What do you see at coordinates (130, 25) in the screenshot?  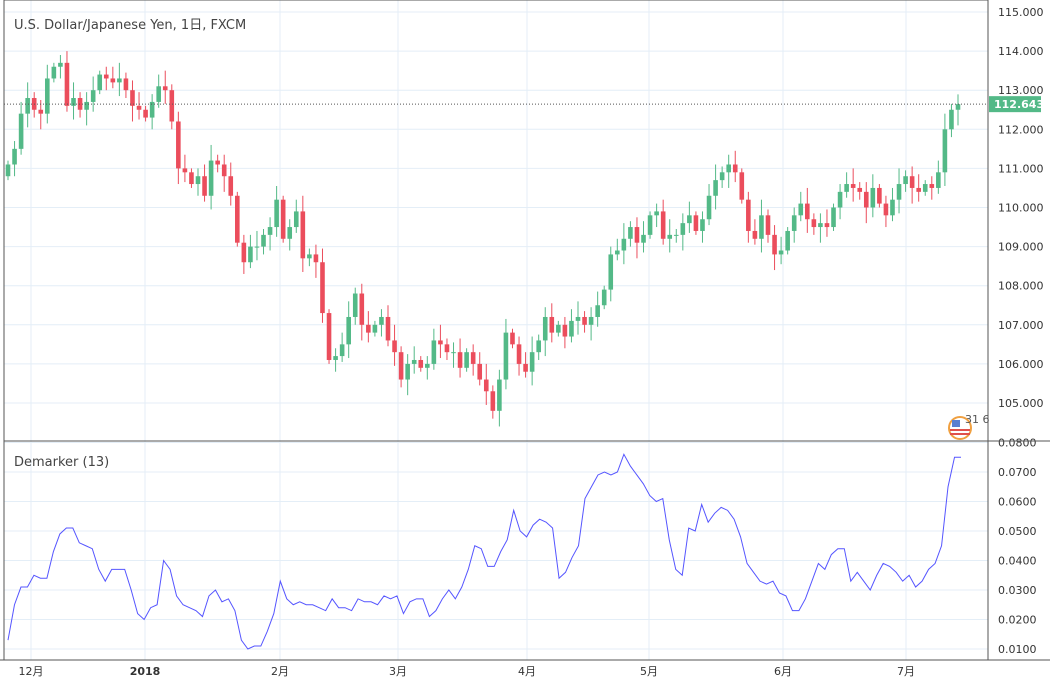 I see `chart-title: U.S. Dollar/Japanese Yen, 1日, FXCM` at bounding box center [130, 25].